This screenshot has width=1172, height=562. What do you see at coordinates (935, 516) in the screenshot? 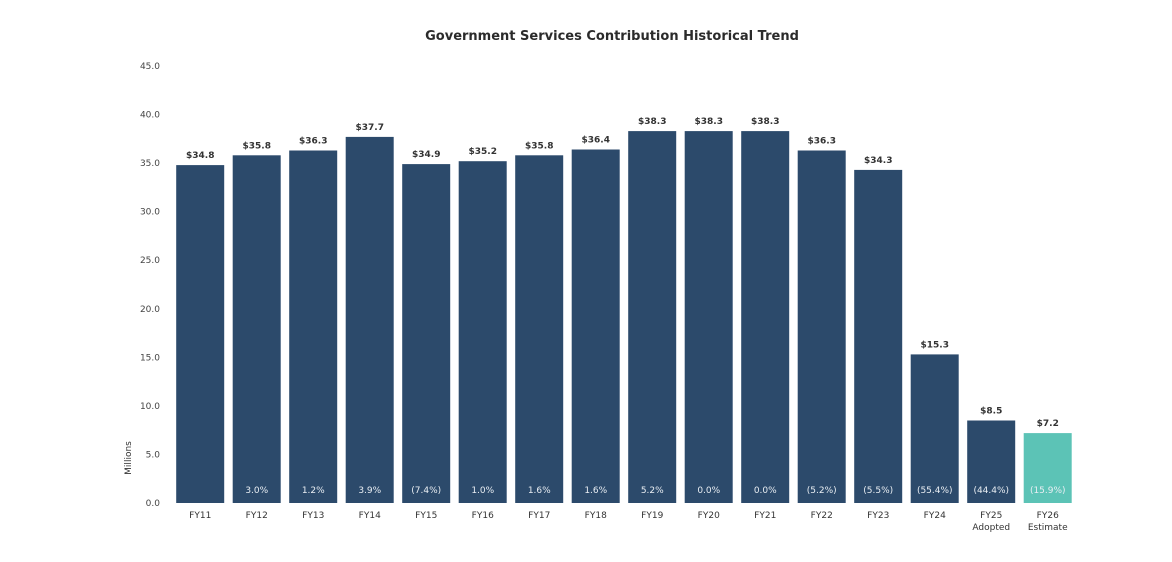
I see `x-tick-label: FY24` at bounding box center [935, 516].